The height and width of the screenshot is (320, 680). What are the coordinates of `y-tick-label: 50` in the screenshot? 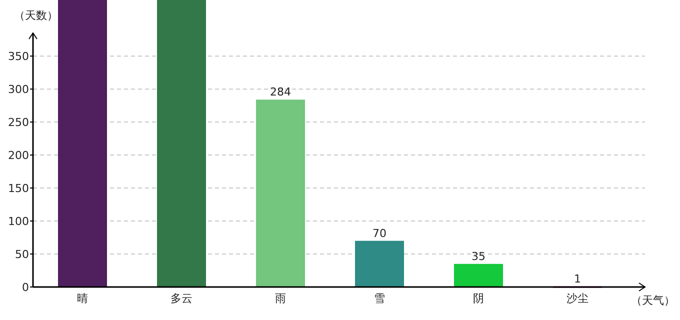 It's located at (22, 255).